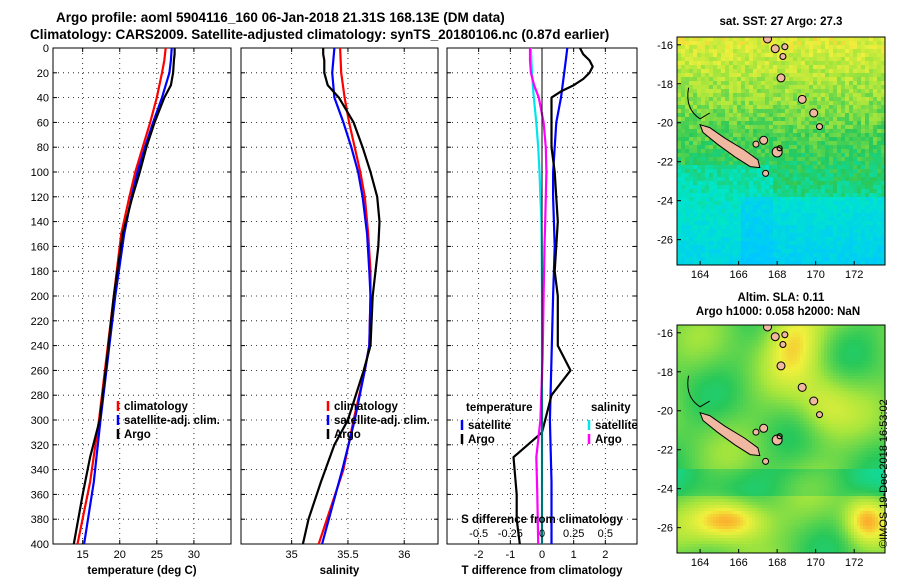 The width and height of the screenshot is (900, 580). What do you see at coordinates (120, 555) in the screenshot?
I see `x-tick-label: 20` at bounding box center [120, 555].